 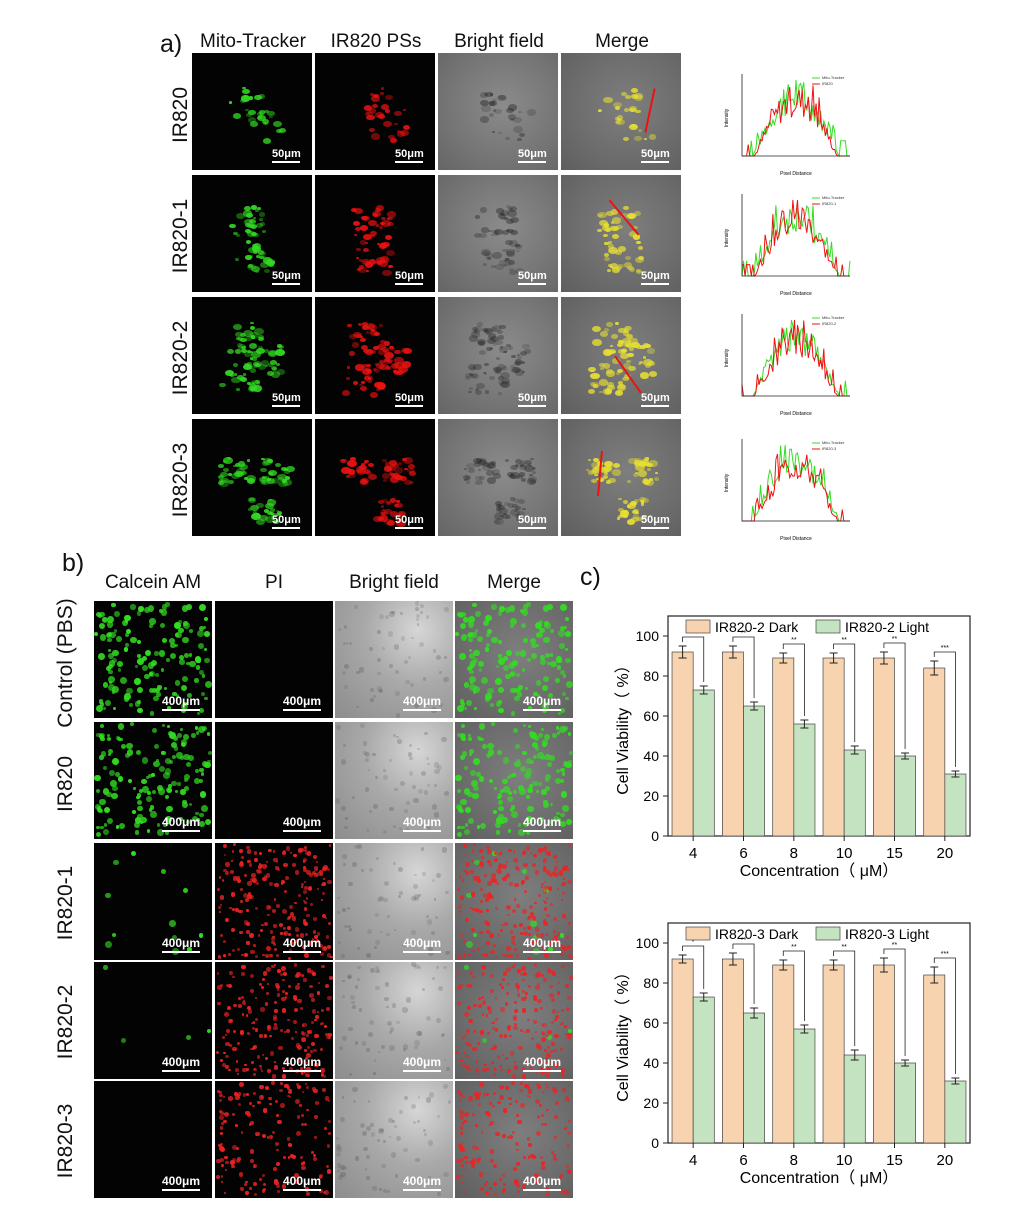 I want to click on significance-label: *, so click(x=693, y=633).